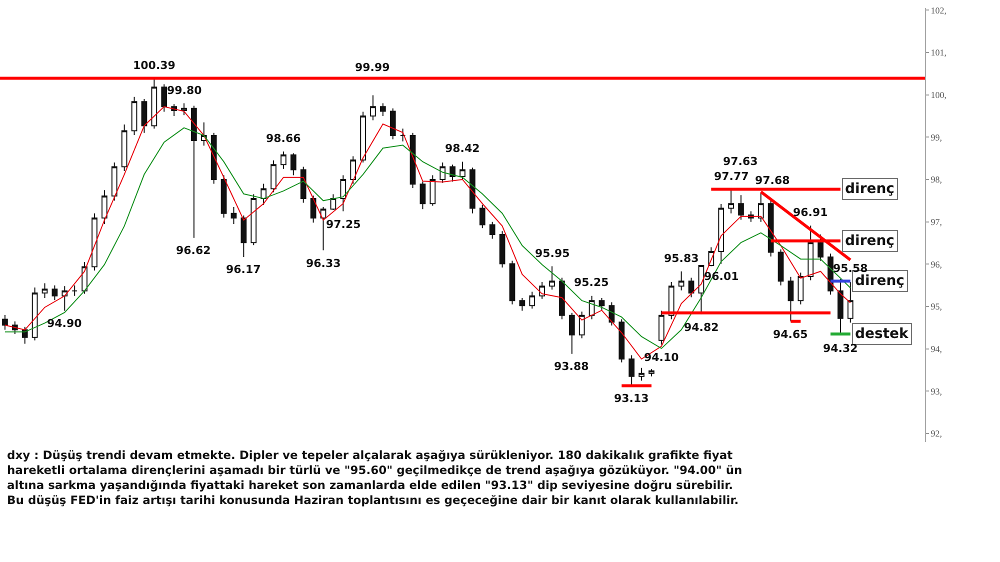  What do you see at coordinates (662, 357) in the screenshot?
I see `annotation: 94.10` at bounding box center [662, 357].